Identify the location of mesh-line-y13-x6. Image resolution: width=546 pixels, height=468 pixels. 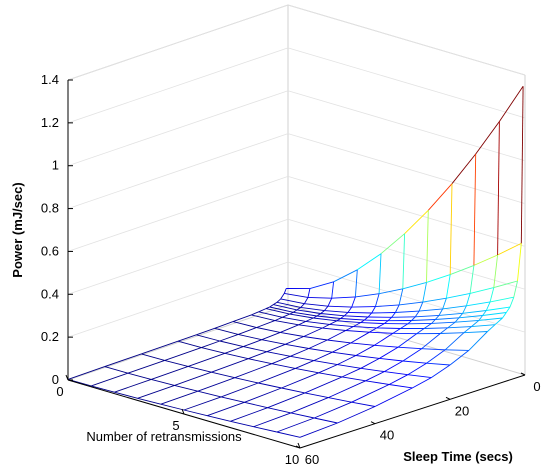
(293, 390).